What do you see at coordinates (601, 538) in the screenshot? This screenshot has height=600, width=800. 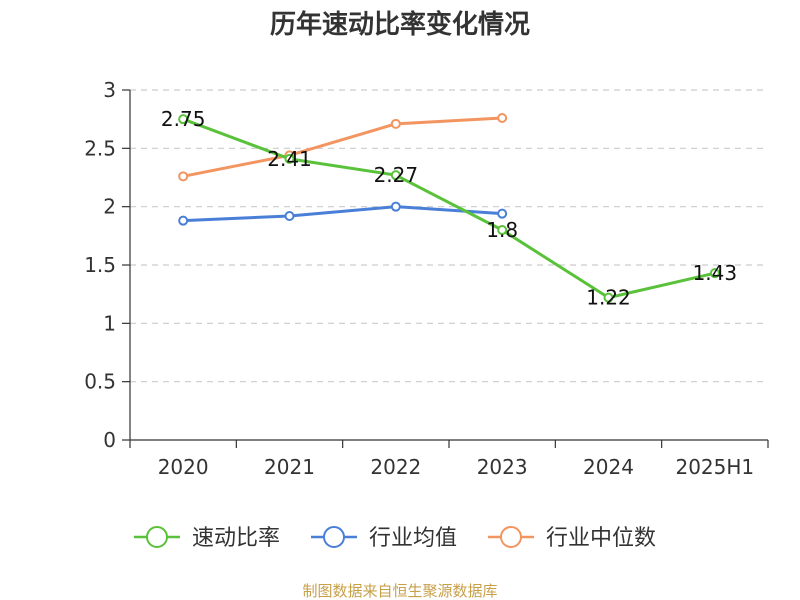 I see `legend-label: 行业中位数` at bounding box center [601, 538].